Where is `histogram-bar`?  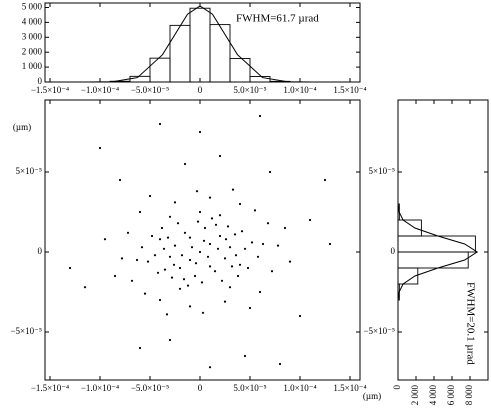
histogram-bar is located at coordinates (240, 70).